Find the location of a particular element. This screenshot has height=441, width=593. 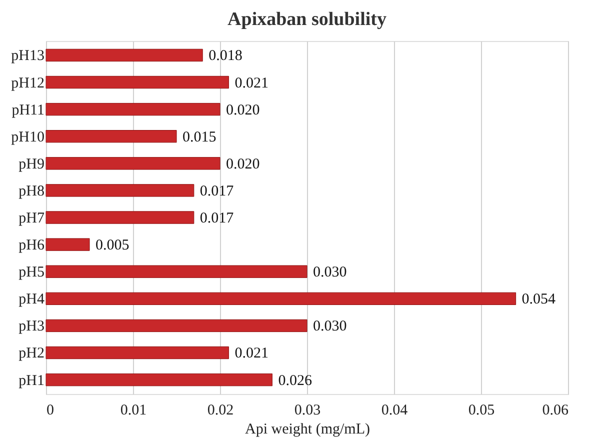

data-label: 0.005 is located at coordinates (113, 246).